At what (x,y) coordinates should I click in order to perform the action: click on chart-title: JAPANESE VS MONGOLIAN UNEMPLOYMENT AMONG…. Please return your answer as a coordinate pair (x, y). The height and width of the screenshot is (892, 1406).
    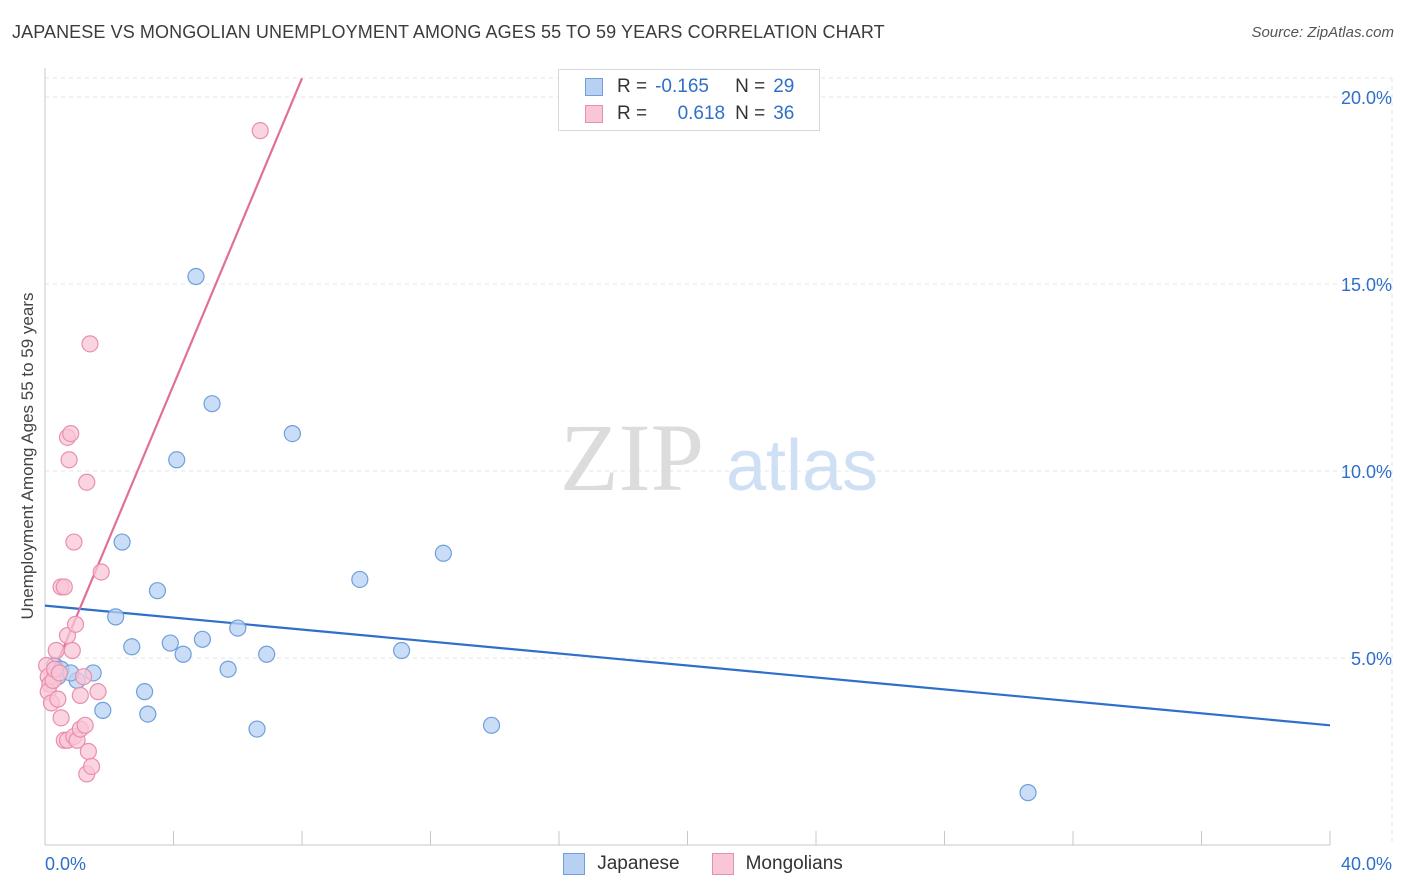
    Looking at the image, I should click on (448, 32).